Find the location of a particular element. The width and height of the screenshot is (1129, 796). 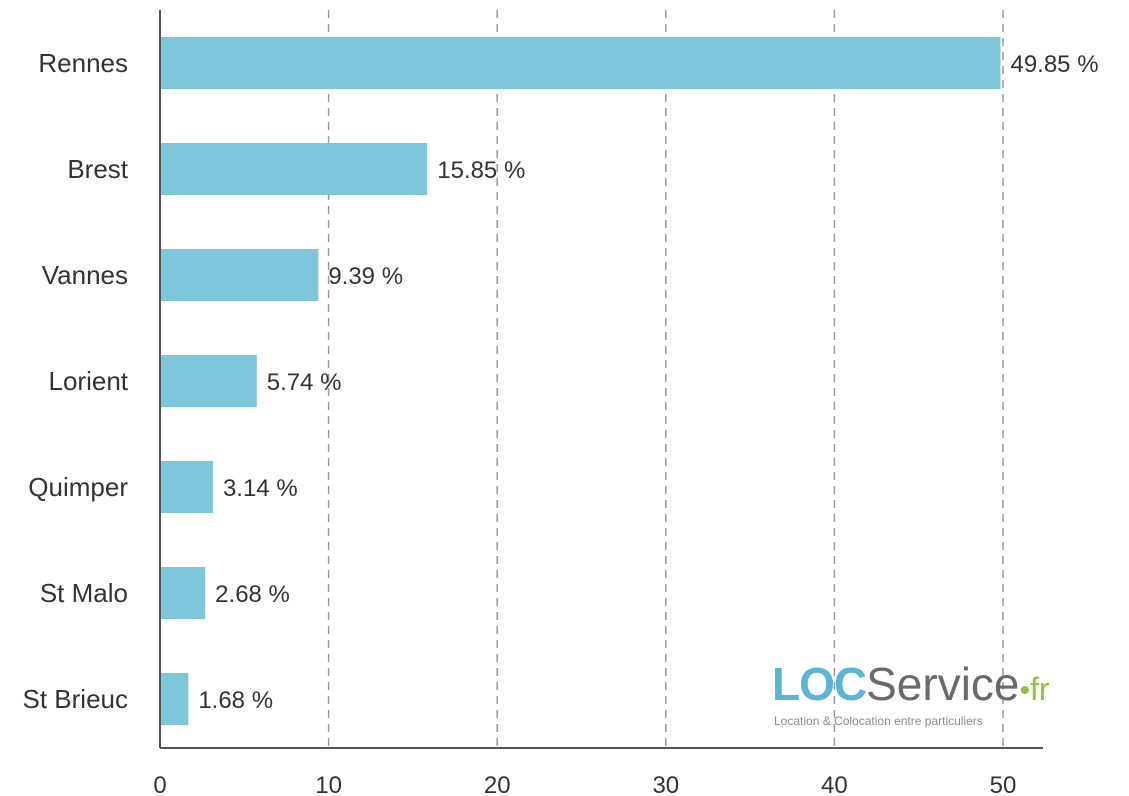

x-tick-label: 20 is located at coordinates (497, 784).